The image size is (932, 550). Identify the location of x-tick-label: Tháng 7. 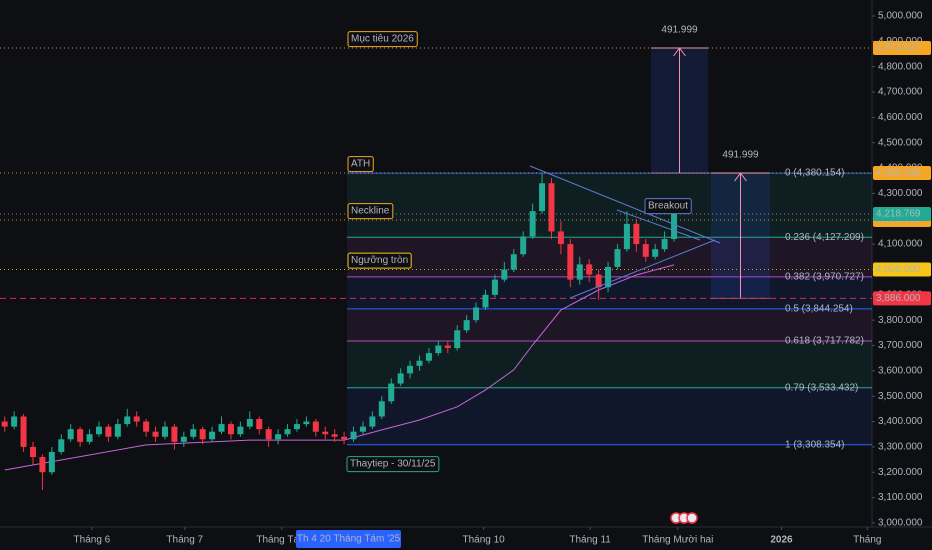
(184, 540).